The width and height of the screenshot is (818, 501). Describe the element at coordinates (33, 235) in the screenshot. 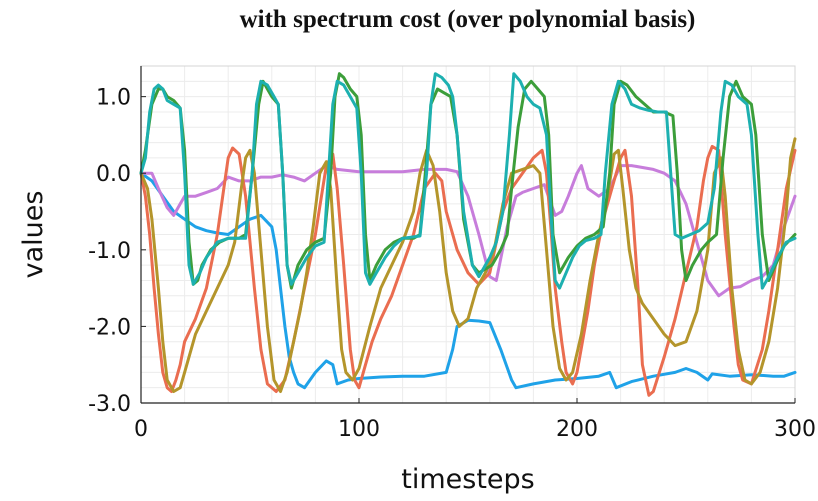

I see `y-axis-label: values` at that location.